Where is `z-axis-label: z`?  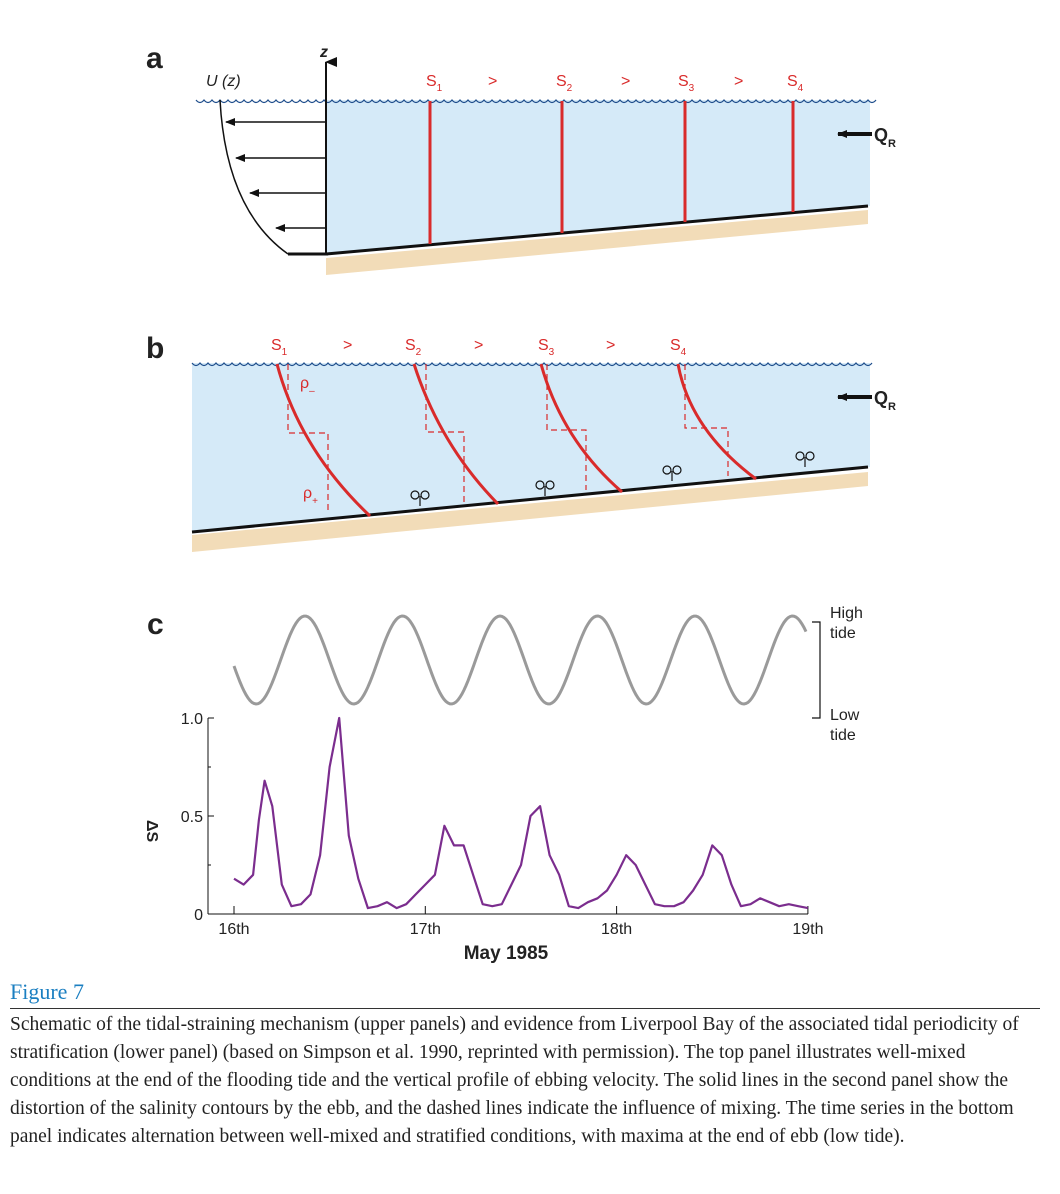 z-axis-label: z is located at coordinates (323, 52).